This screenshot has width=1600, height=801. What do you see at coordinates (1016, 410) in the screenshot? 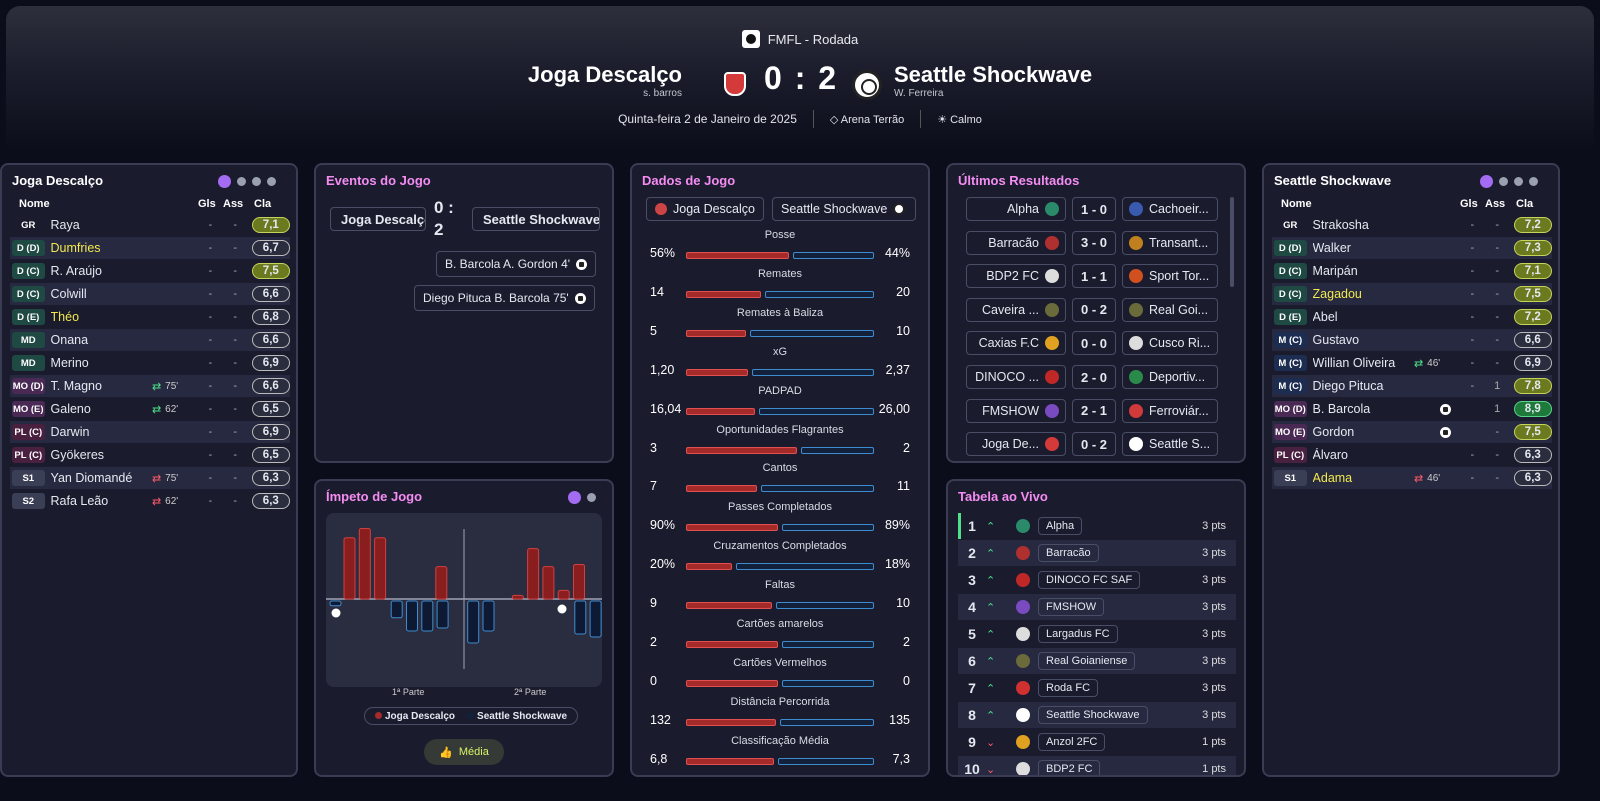
I see `result-home: FMSHOW` at bounding box center [1016, 410].